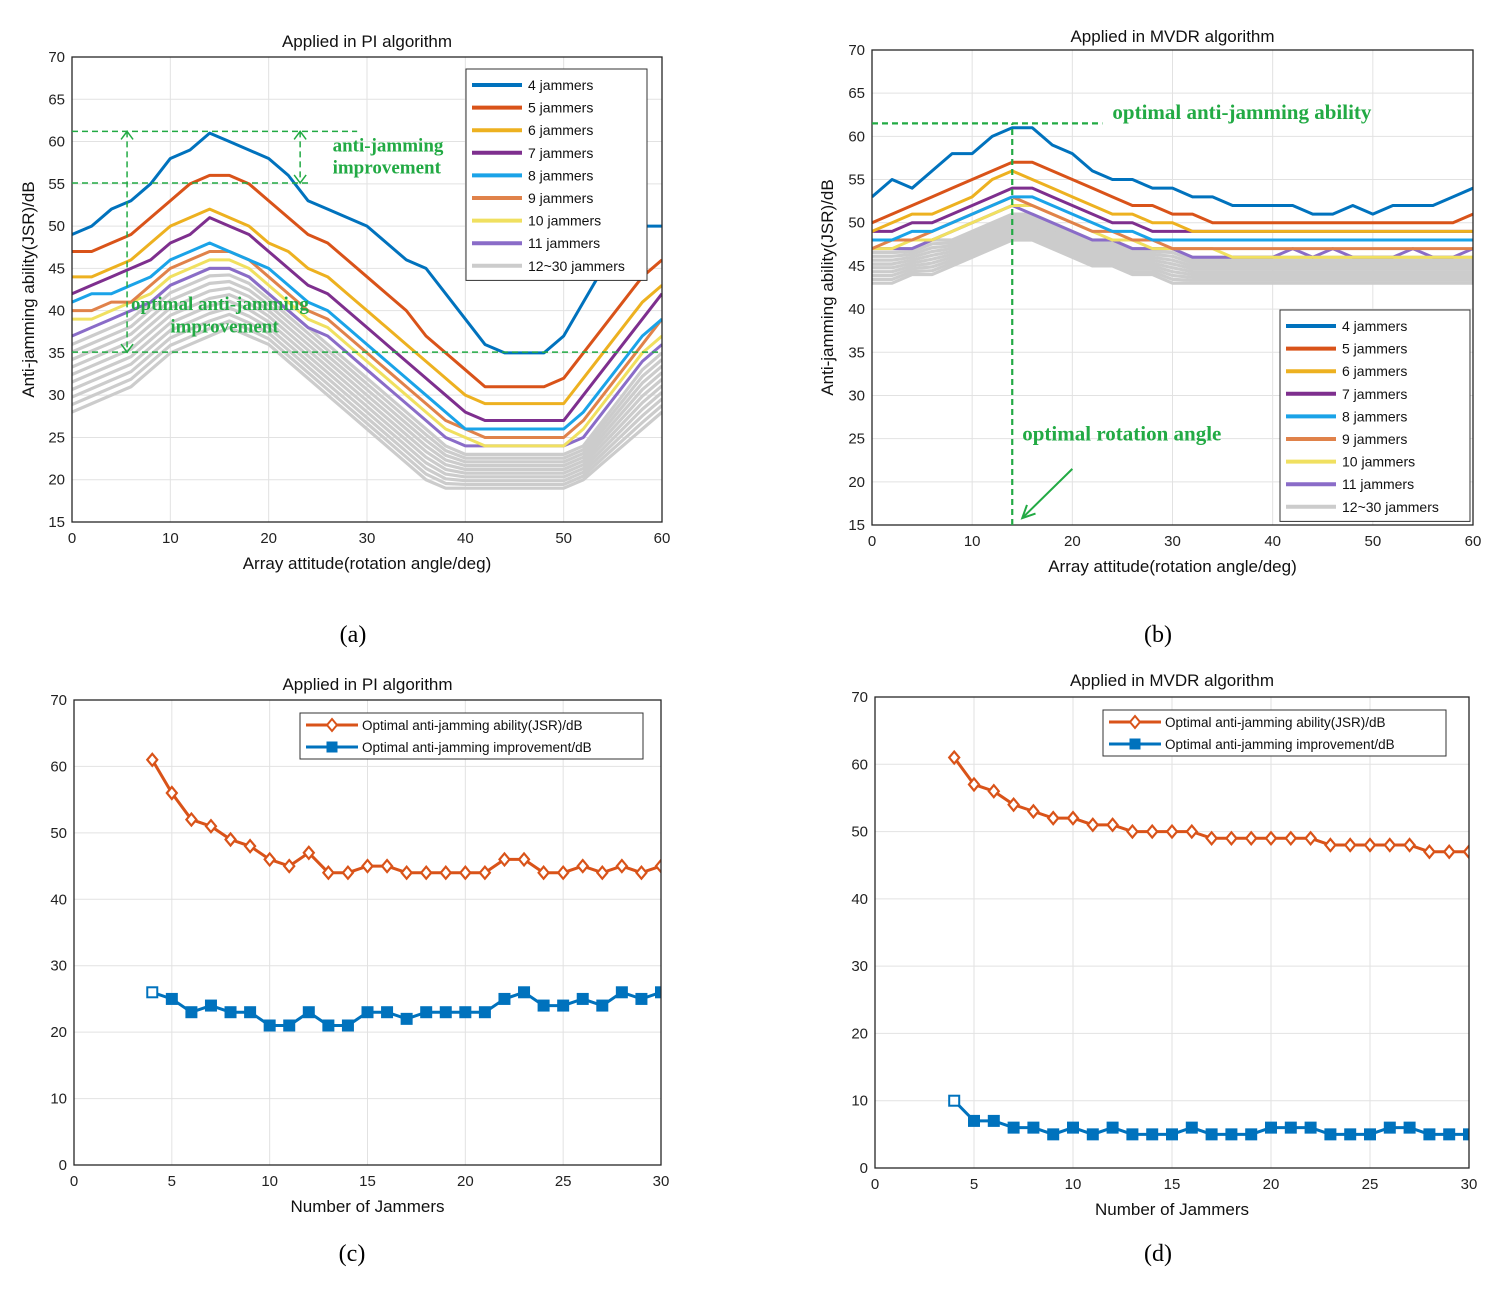 The width and height of the screenshot is (1501, 1295). What do you see at coordinates (220, 304) in the screenshot?
I see `annotation-text: optimal anti-jamming` at bounding box center [220, 304].